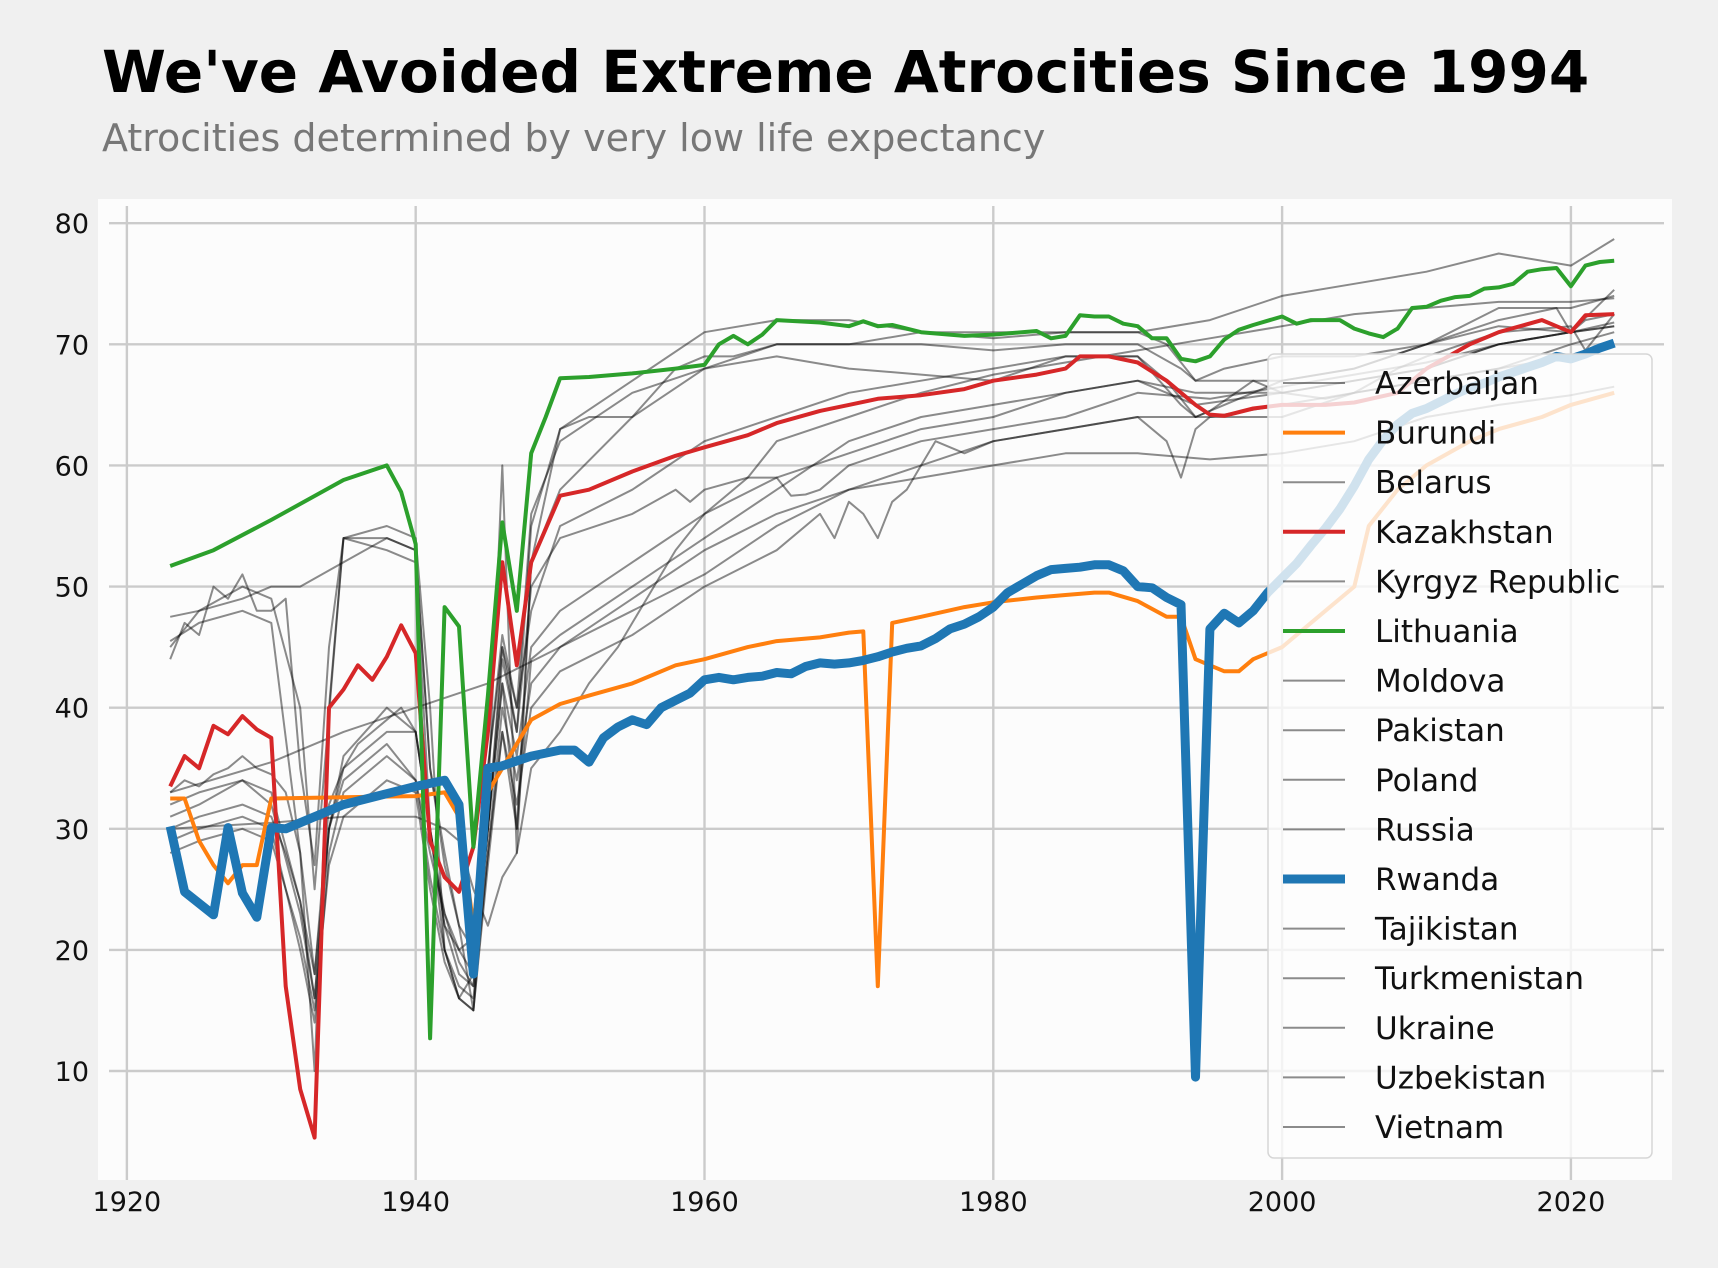 The height and width of the screenshot is (1268, 1718). What do you see at coordinates (993, 1202) in the screenshot?
I see `x-tick-label: 1980` at bounding box center [993, 1202].